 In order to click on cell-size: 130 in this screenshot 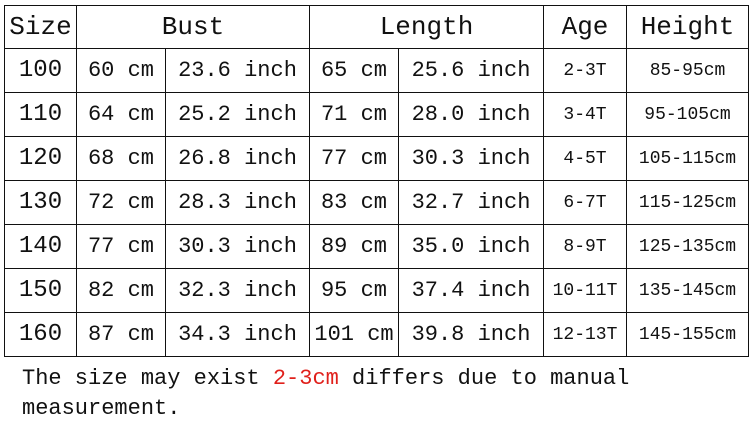, I will do `click(40, 202)`.